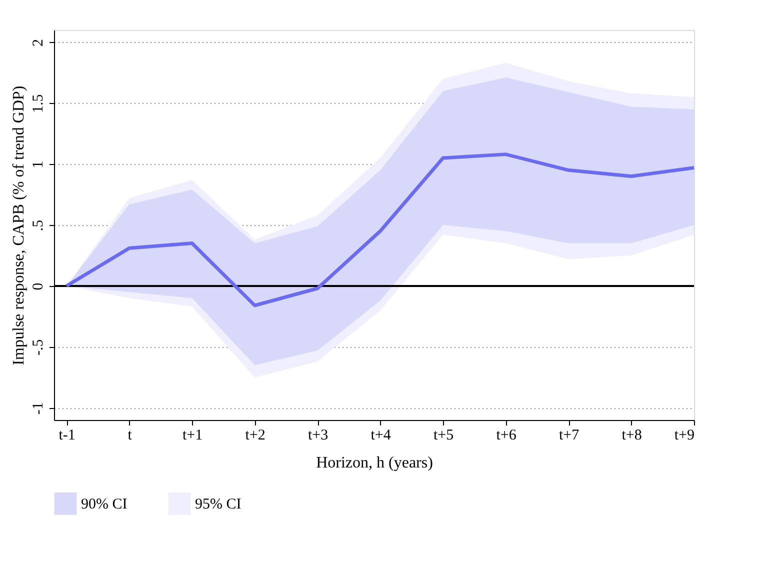 The height and width of the screenshot is (567, 764). I want to click on y-tick-label: 1, so click(38, 164).